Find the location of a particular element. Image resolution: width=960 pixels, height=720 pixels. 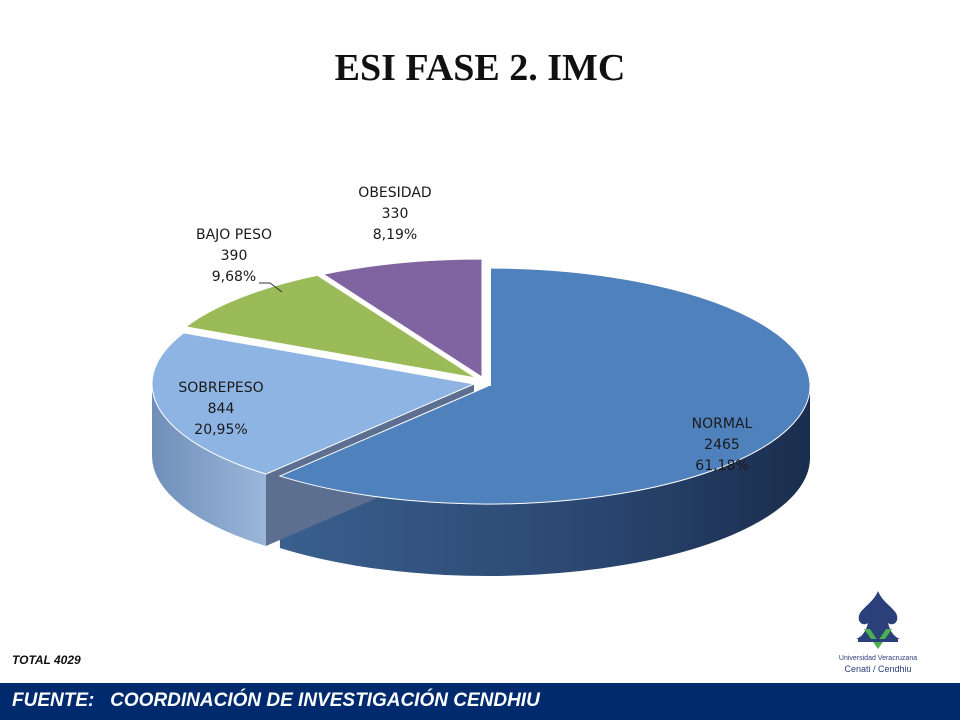

pie-slice-sobrepeso is located at coordinates (313, 403).